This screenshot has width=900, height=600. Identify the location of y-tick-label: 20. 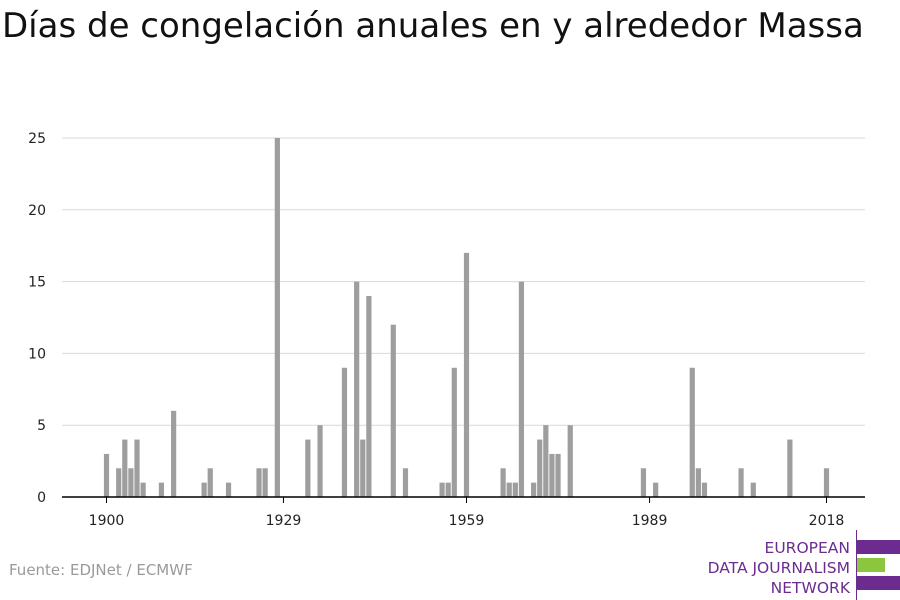
(37, 211).